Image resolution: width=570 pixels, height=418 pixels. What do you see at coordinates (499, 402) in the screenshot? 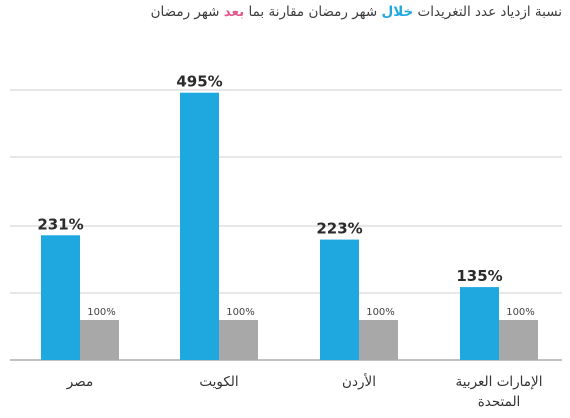
I see `category-label: المتحدة` at bounding box center [499, 402].